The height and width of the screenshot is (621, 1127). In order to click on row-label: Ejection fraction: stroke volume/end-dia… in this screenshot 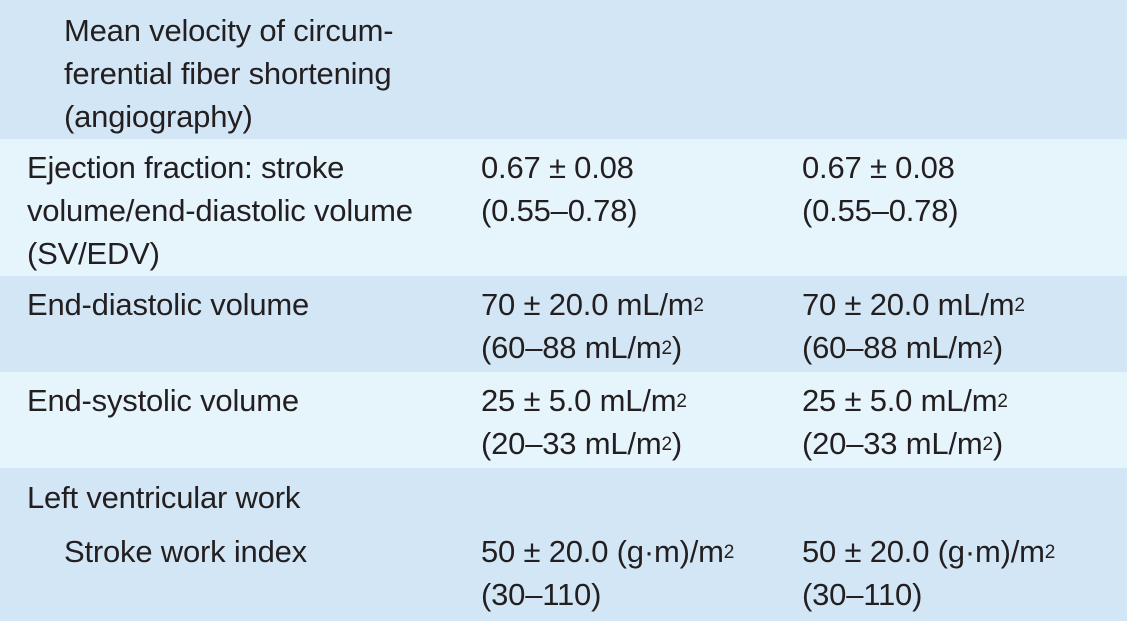, I will do `click(220, 210)`.